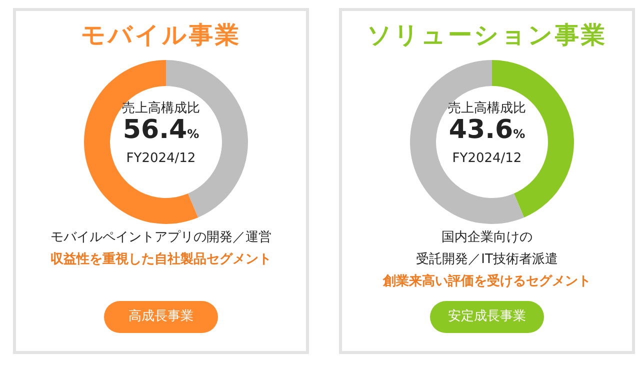 Image resolution: width=642 pixels, height=367 pixels. Describe the element at coordinates (487, 35) in the screenshot. I see `chart-title: ソリューション事業` at that location.